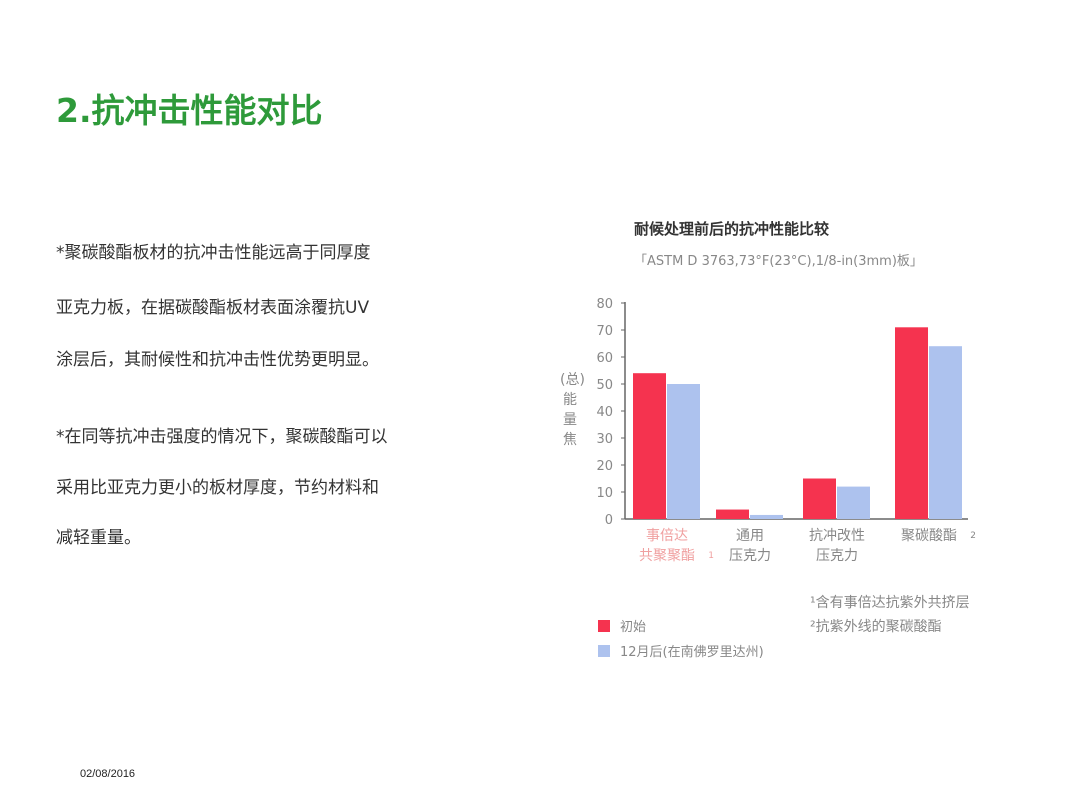  What do you see at coordinates (732, 229) in the screenshot?
I see `chart-title: 耐候处理前后的抗冲性能比较` at bounding box center [732, 229].